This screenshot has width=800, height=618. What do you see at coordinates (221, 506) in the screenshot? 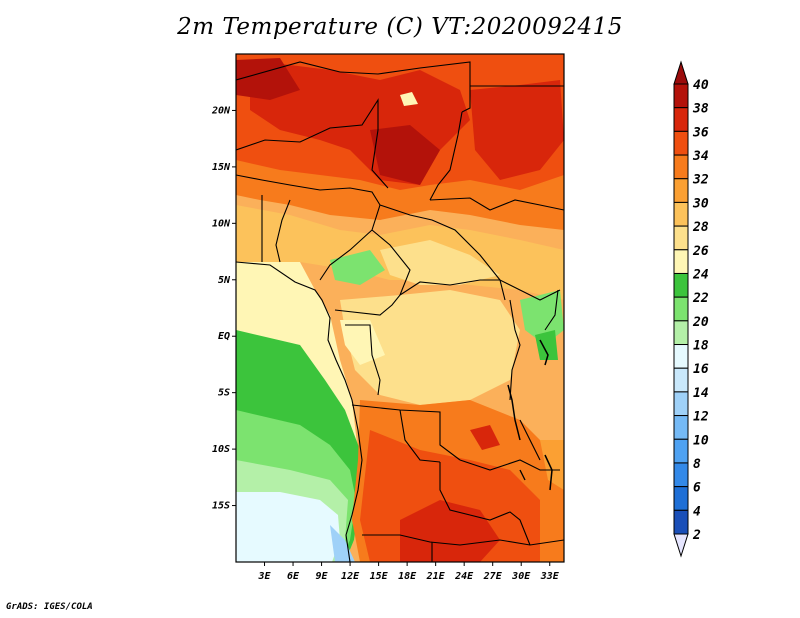
I see `lat-tick-label: 15S` at bounding box center [221, 506].